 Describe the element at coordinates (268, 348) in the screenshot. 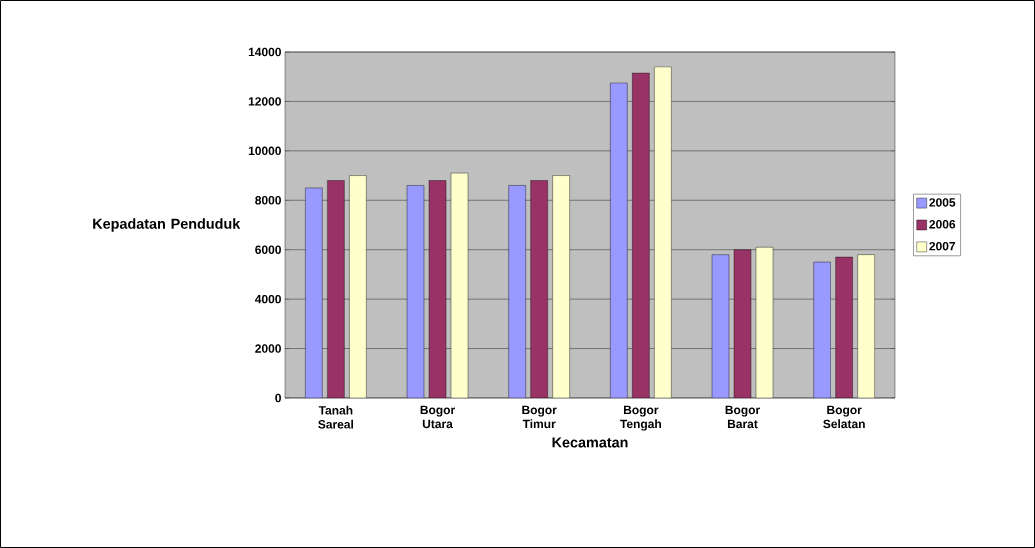

I see `y-tick-label: 2000` at that location.